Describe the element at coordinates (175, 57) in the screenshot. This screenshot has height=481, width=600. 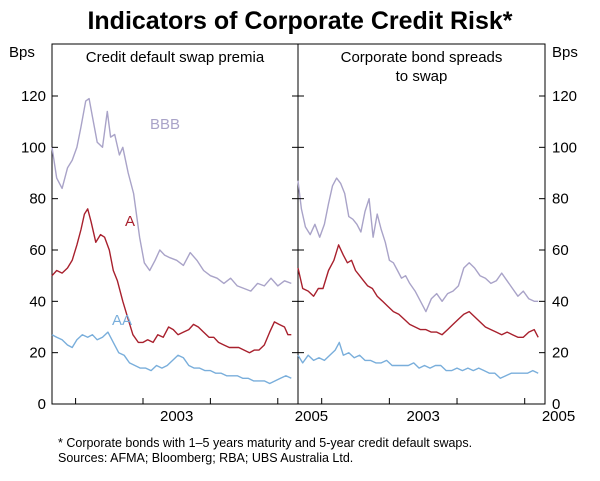
I see `panel-title-cds: Credit default swap premia` at that location.